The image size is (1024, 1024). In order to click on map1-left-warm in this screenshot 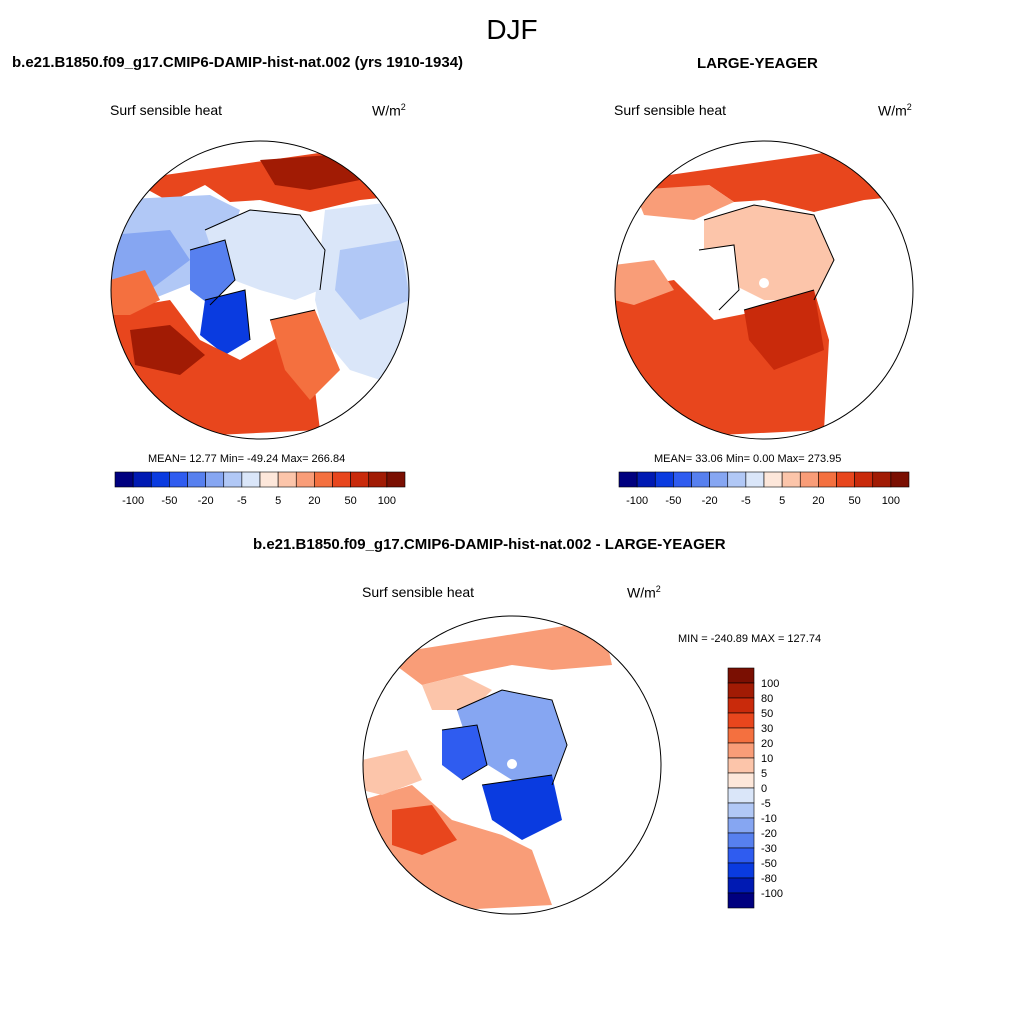, I will do `click(135, 292)`.